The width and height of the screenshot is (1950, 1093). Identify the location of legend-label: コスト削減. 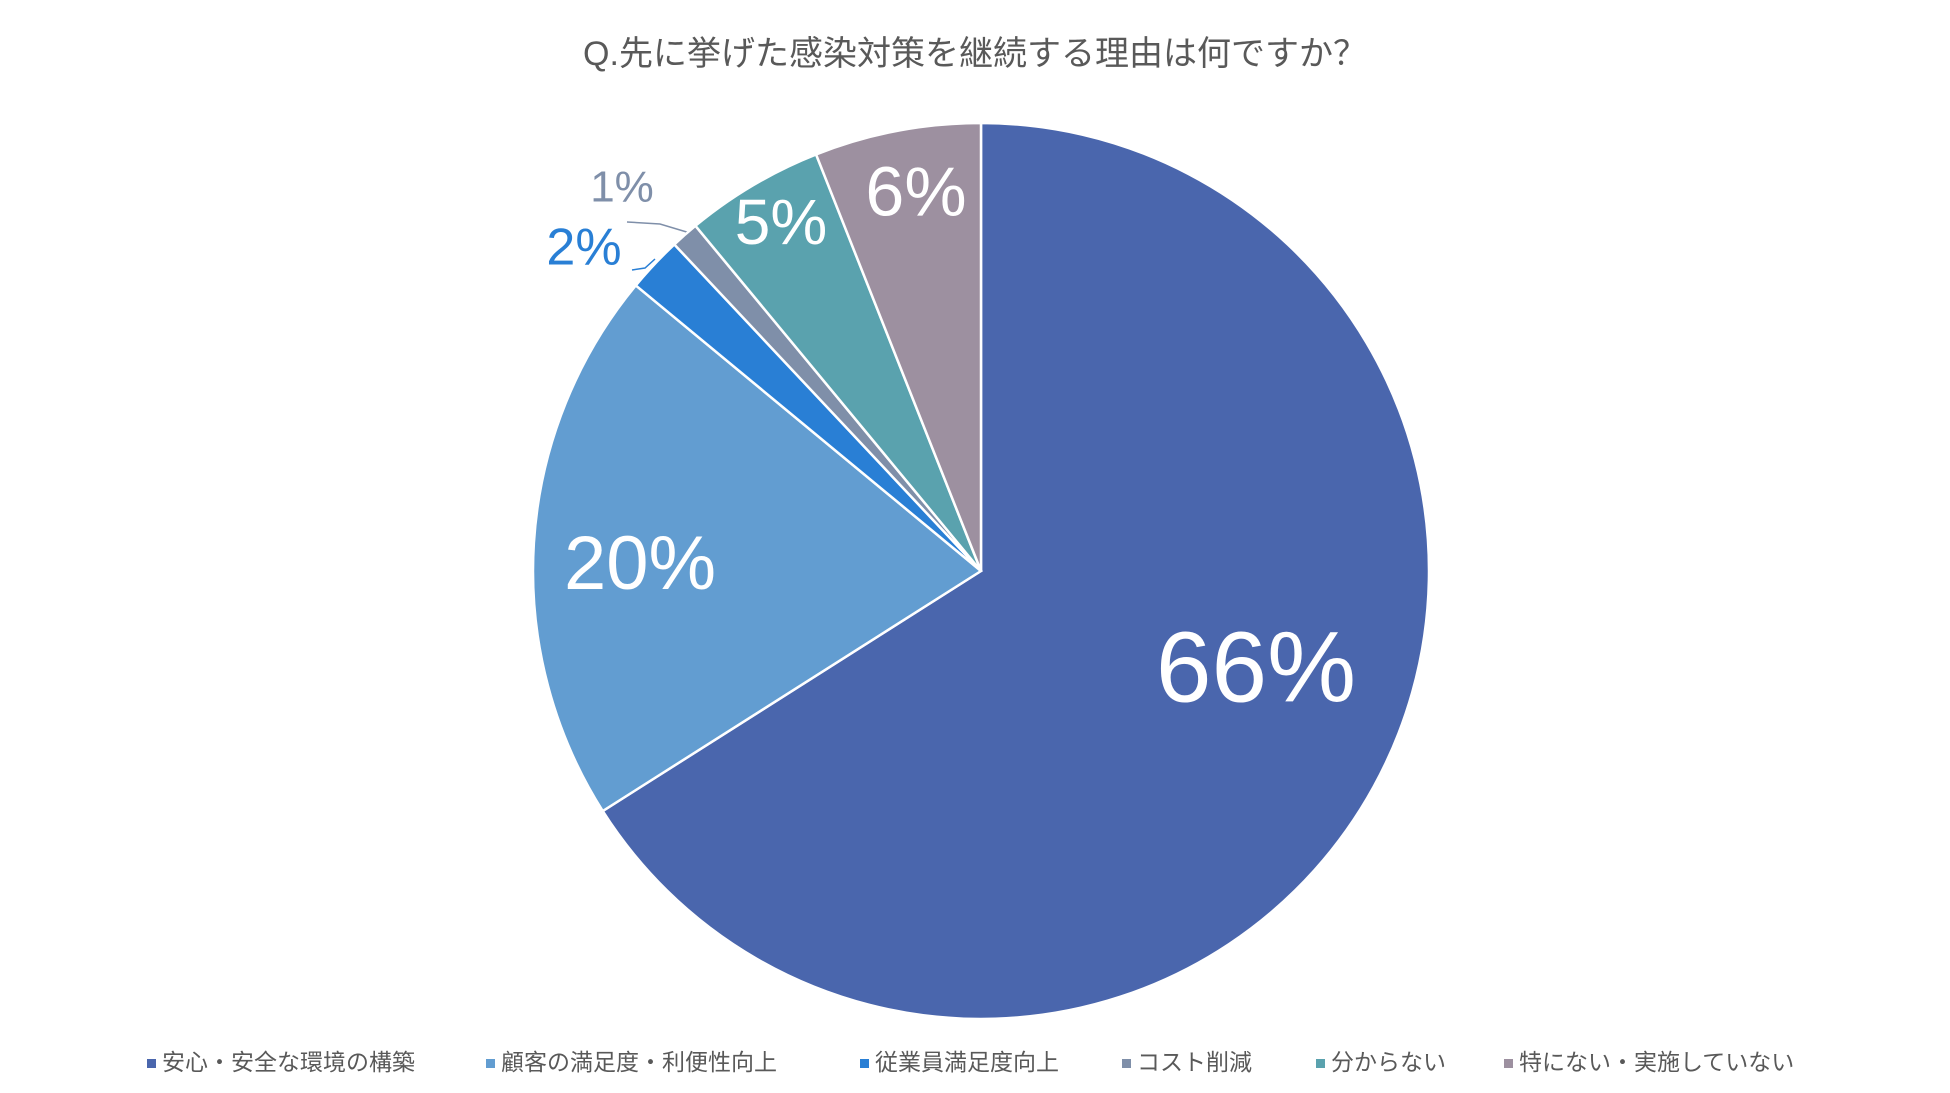
(1194, 1062).